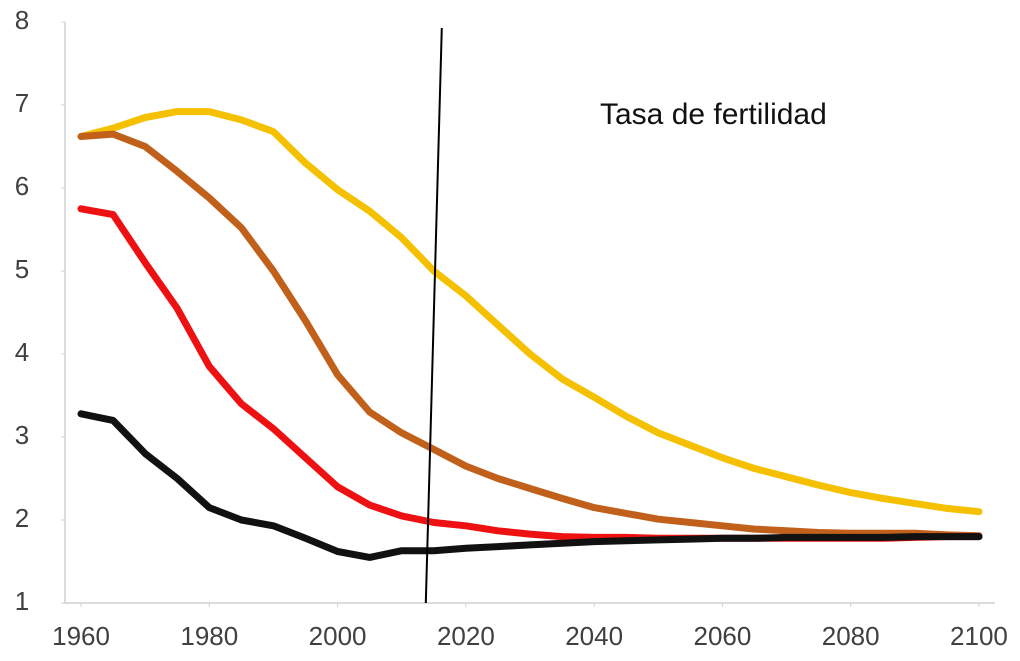 This screenshot has width=1020, height=661. I want to click on y-tick-label: 5, so click(22, 269).